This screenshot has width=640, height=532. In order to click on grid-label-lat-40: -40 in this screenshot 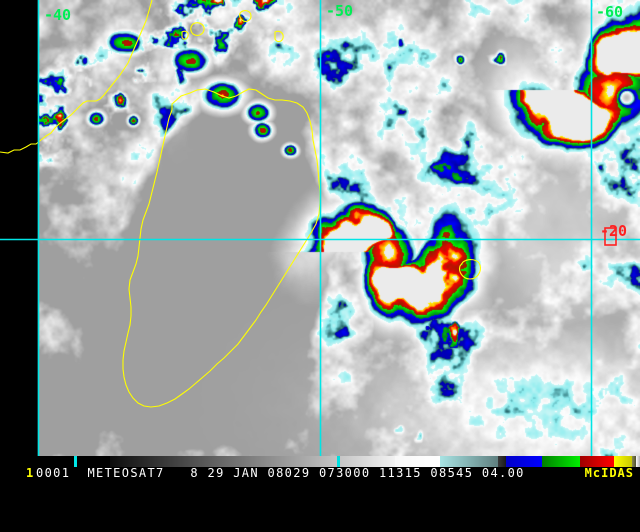, I will do `click(58, 15)`.